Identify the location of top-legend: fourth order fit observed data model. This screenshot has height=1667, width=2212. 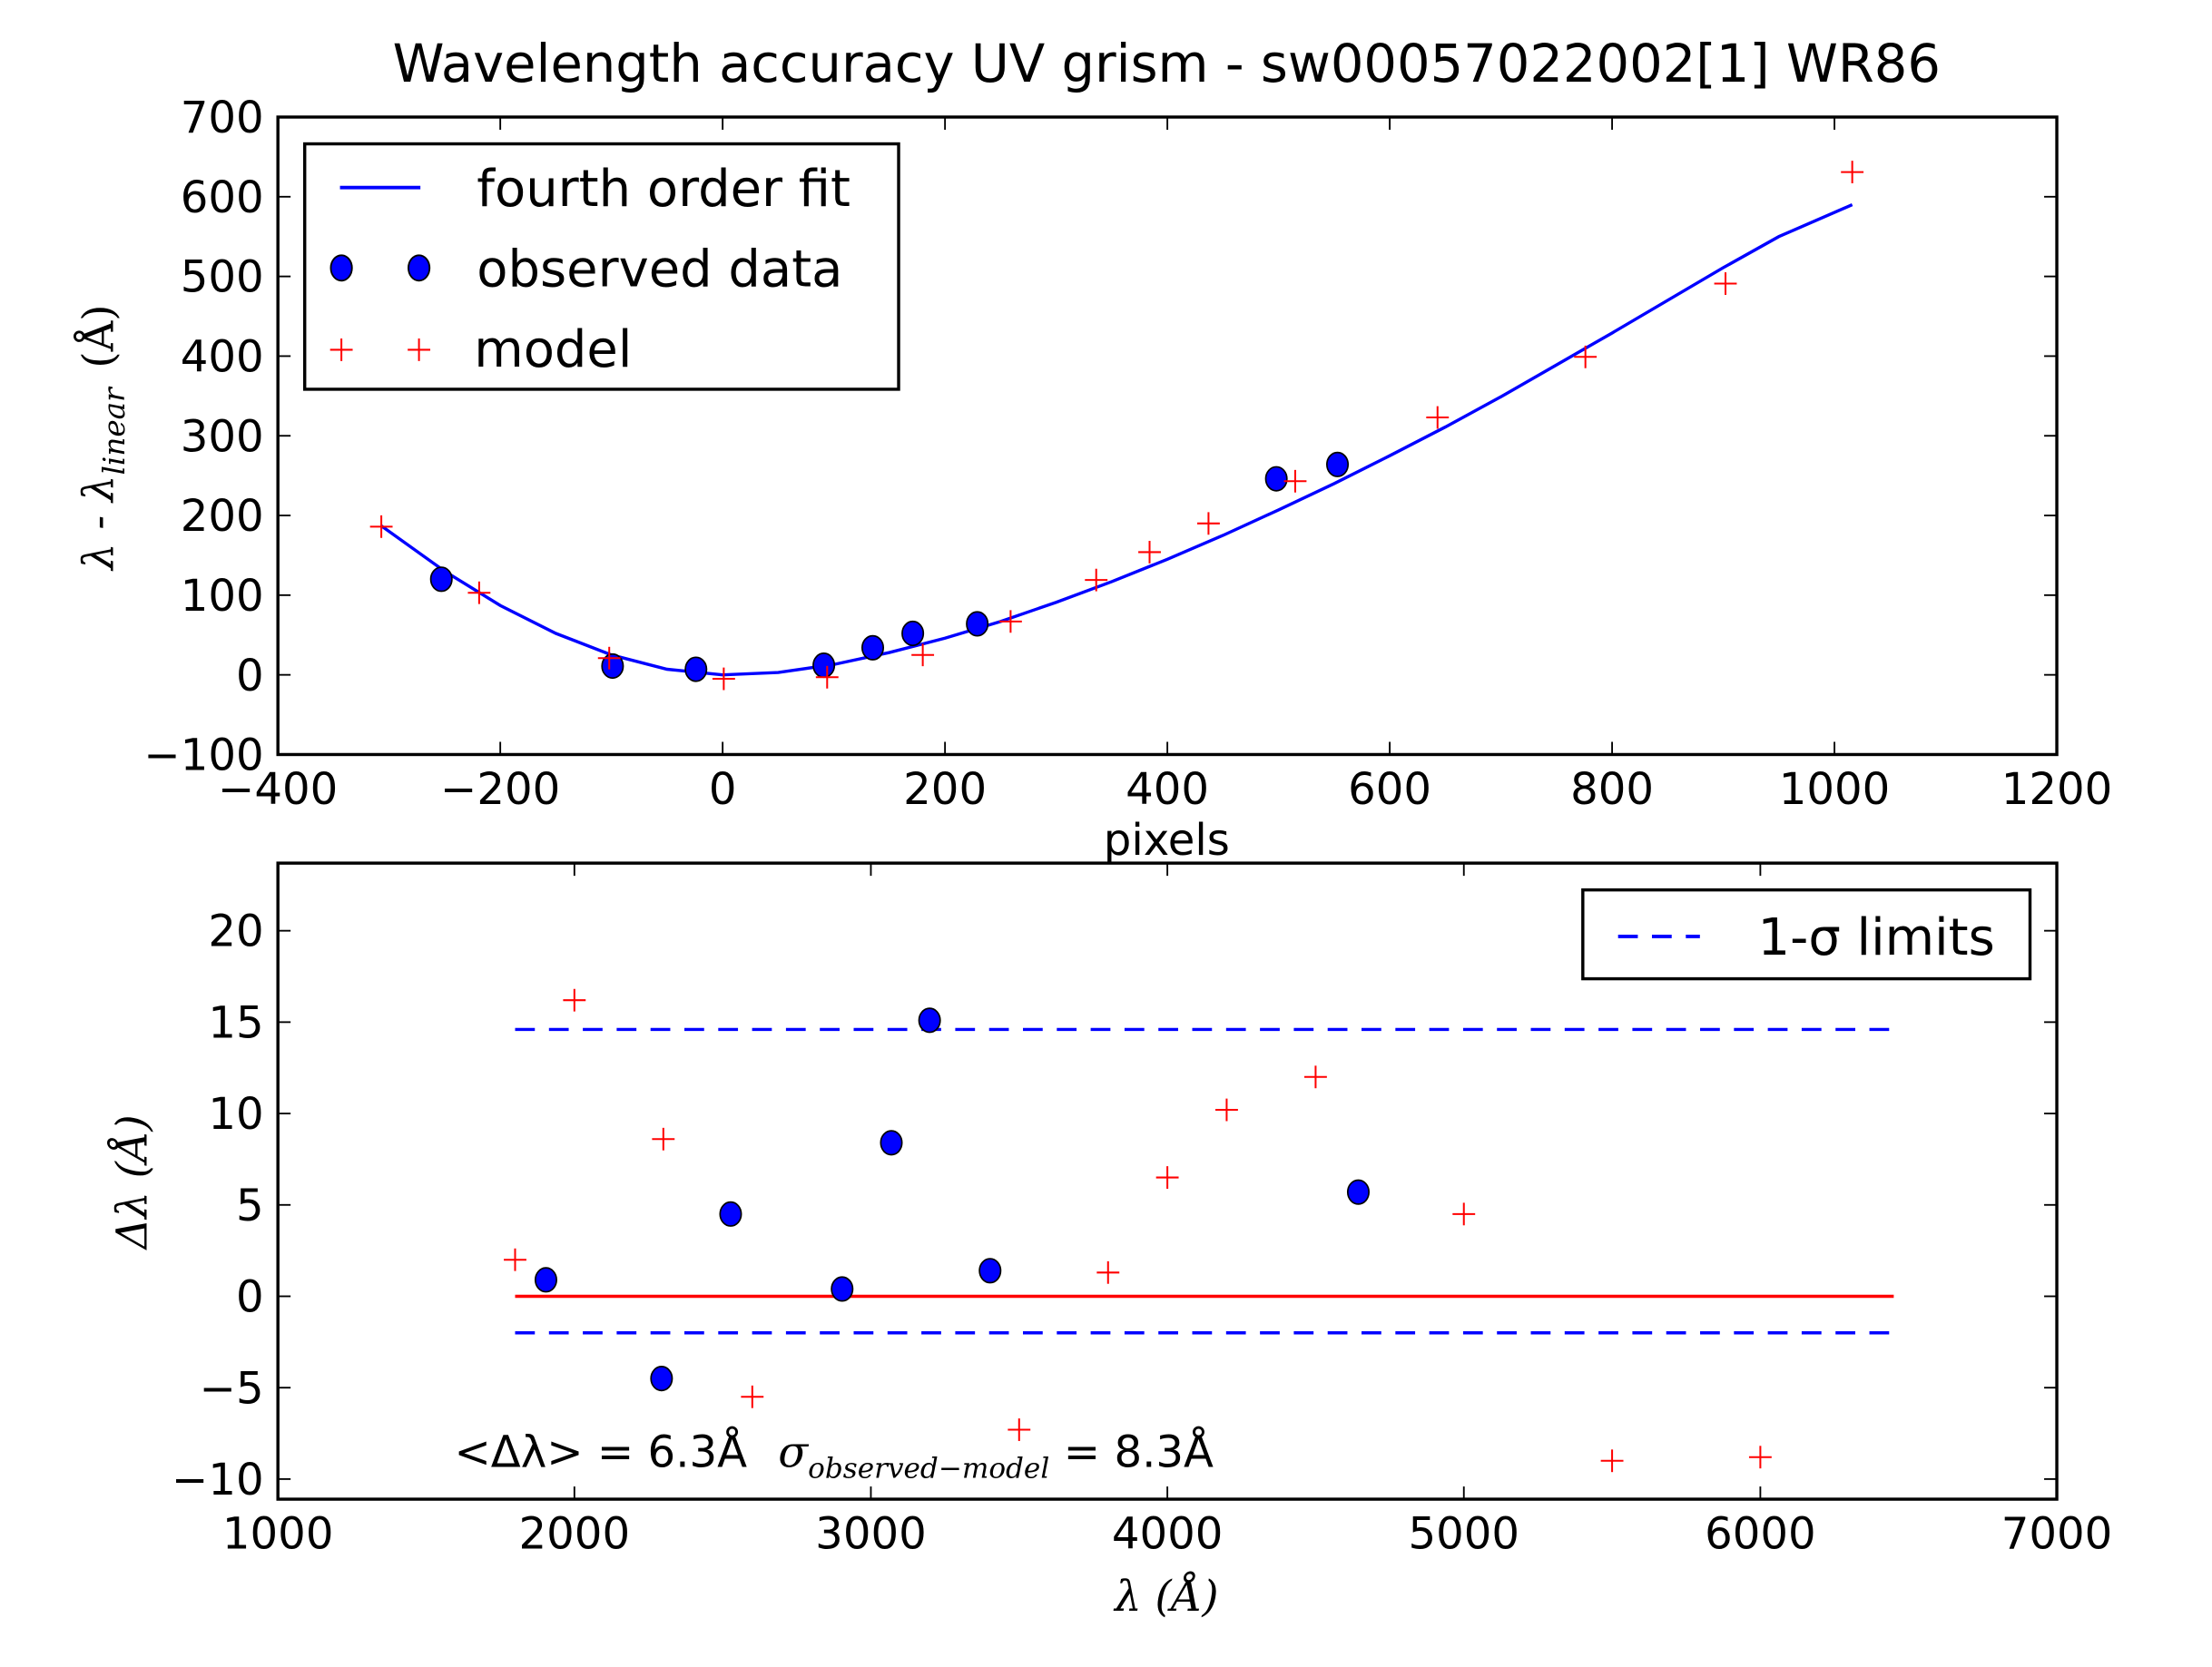
(601, 266).